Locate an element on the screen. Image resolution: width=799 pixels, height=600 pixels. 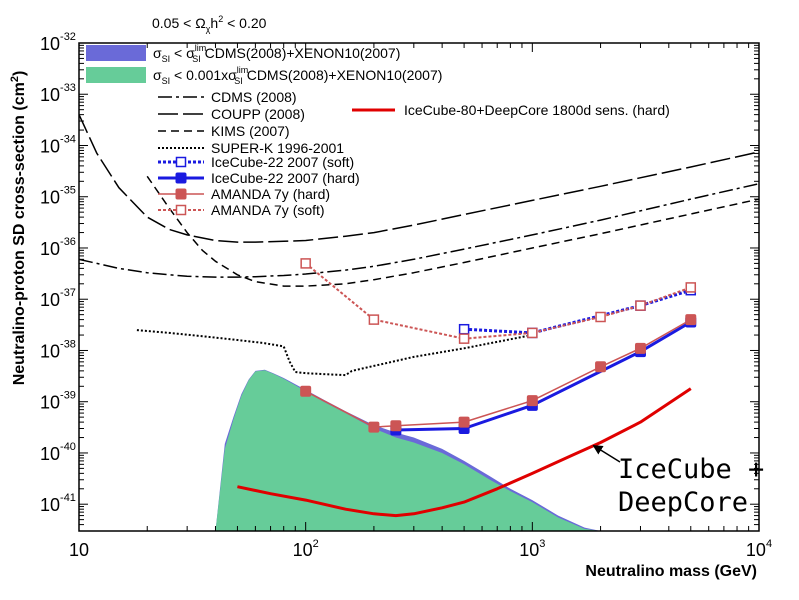
legend-label-6: IceCube-22 2007 (soft) is located at coordinates (282, 162).